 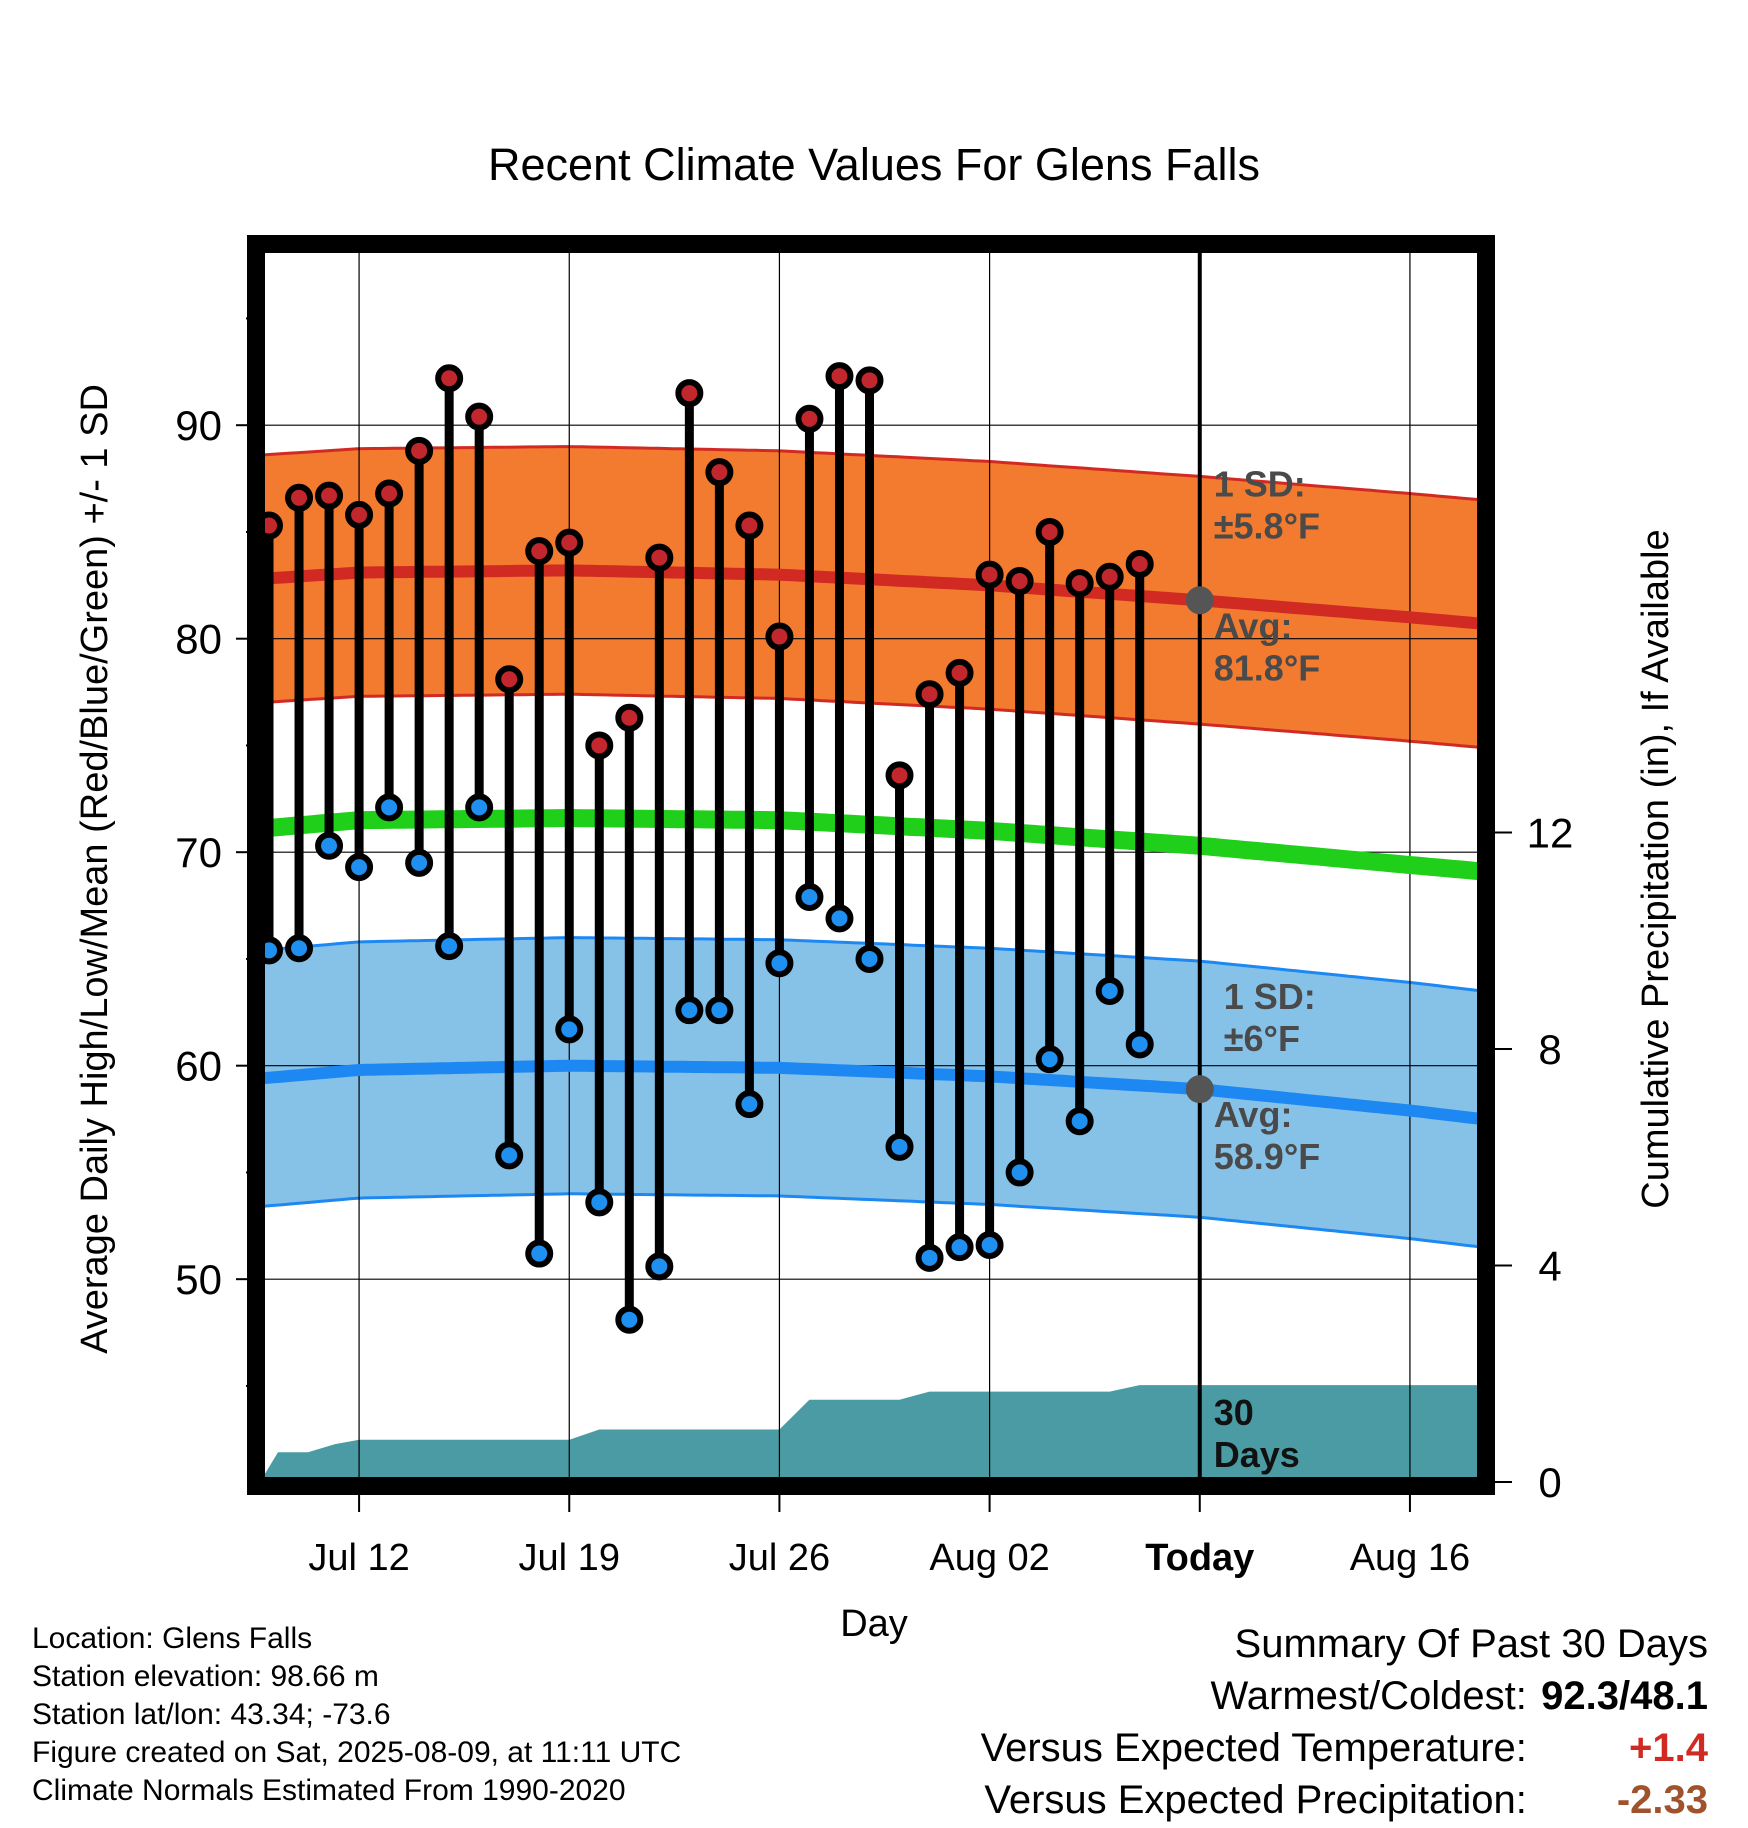 I want to click on precip-area, so click(x=871, y=1433).